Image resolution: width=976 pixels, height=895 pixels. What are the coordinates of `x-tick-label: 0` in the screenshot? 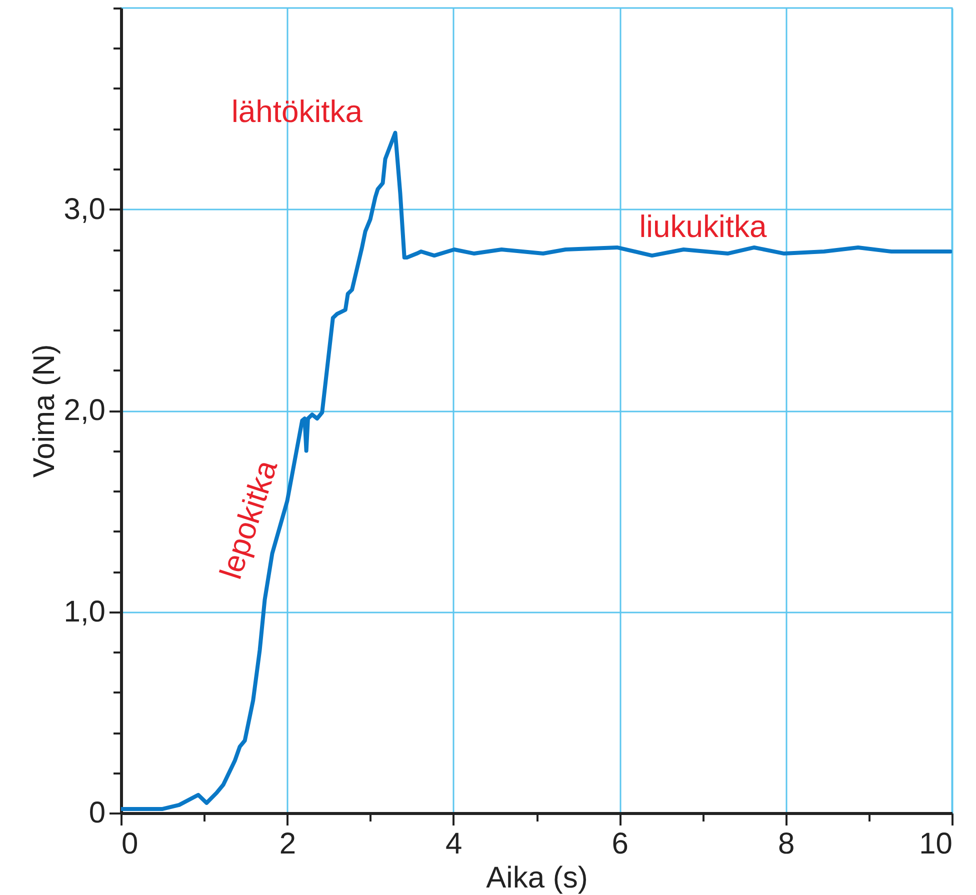 It's located at (130, 844).